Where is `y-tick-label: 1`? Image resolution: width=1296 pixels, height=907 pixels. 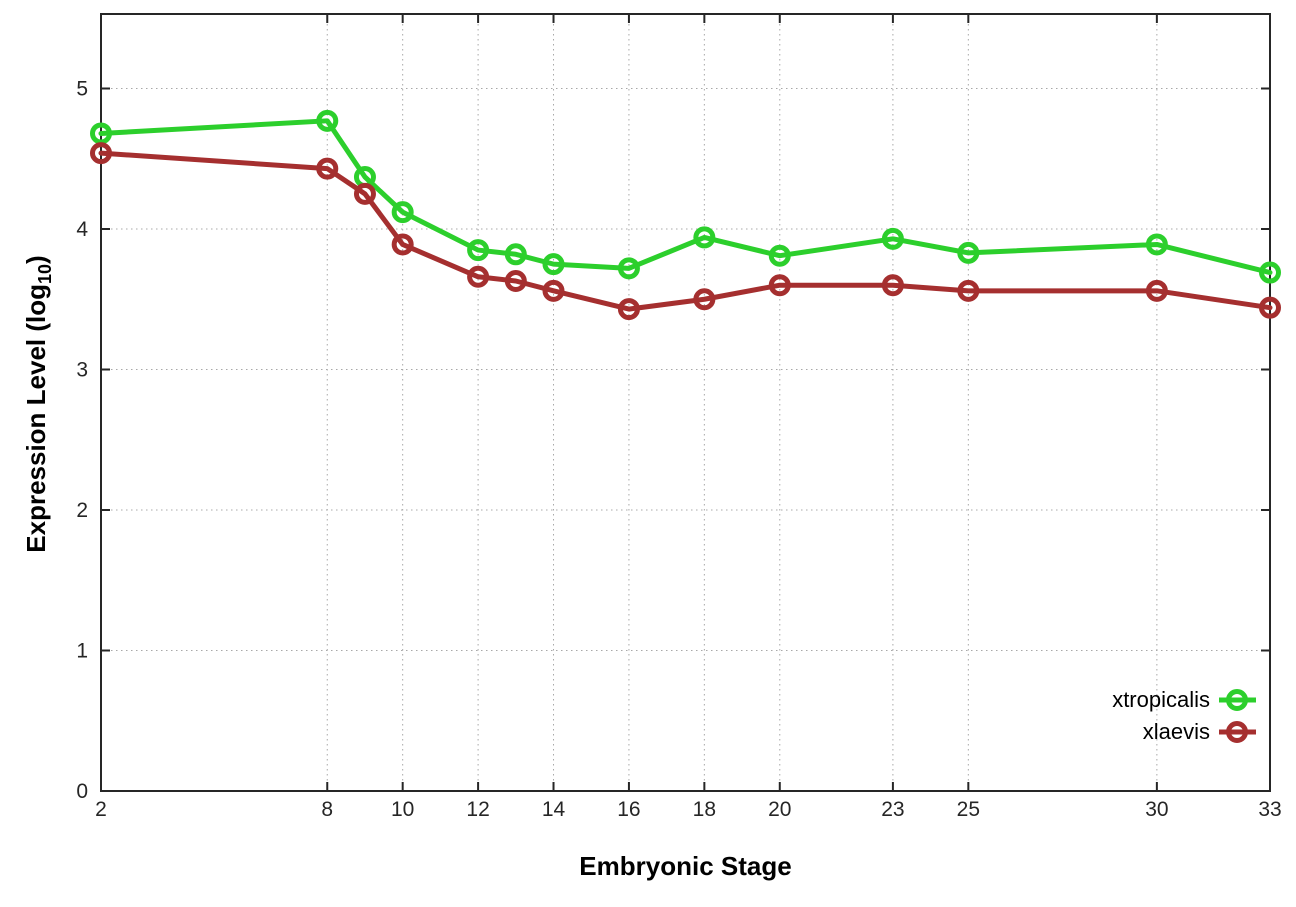 y-tick-label: 1 is located at coordinates (82, 651).